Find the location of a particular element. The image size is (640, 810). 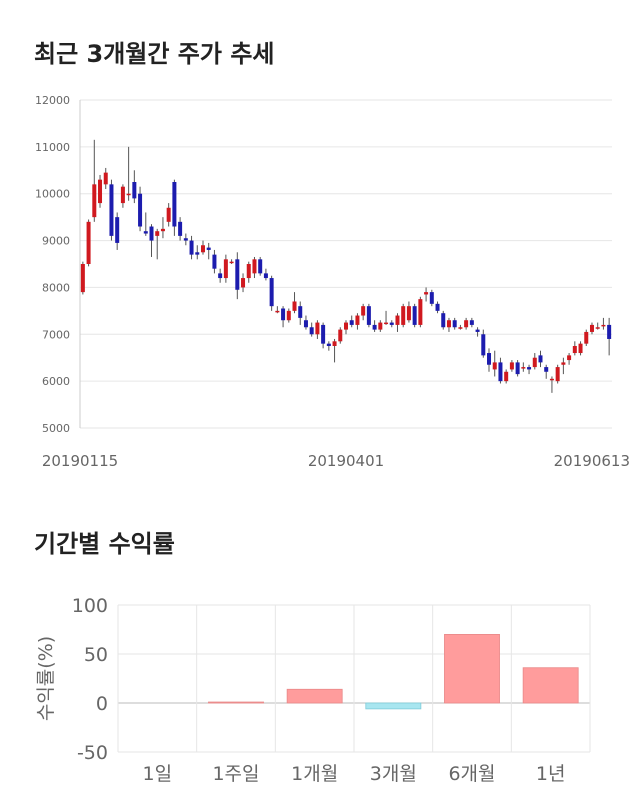

x-category-label: 1주일 is located at coordinates (235, 774).